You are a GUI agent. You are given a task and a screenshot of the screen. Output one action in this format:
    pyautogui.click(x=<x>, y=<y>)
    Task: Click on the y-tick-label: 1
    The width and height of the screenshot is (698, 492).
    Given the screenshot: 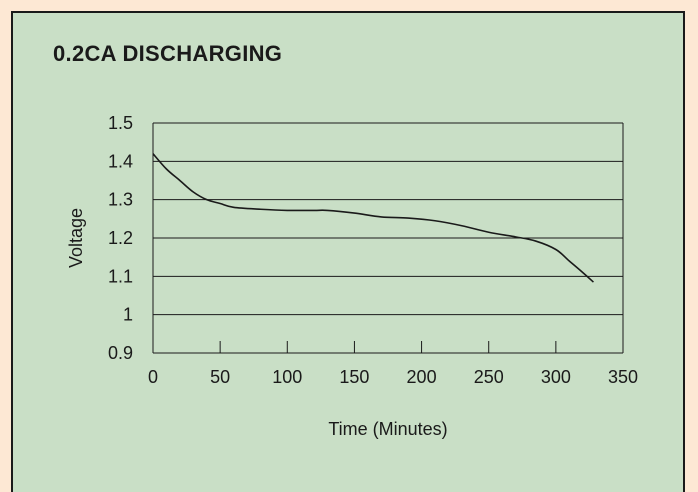 What is the action you would take?
    pyautogui.click(x=128, y=315)
    